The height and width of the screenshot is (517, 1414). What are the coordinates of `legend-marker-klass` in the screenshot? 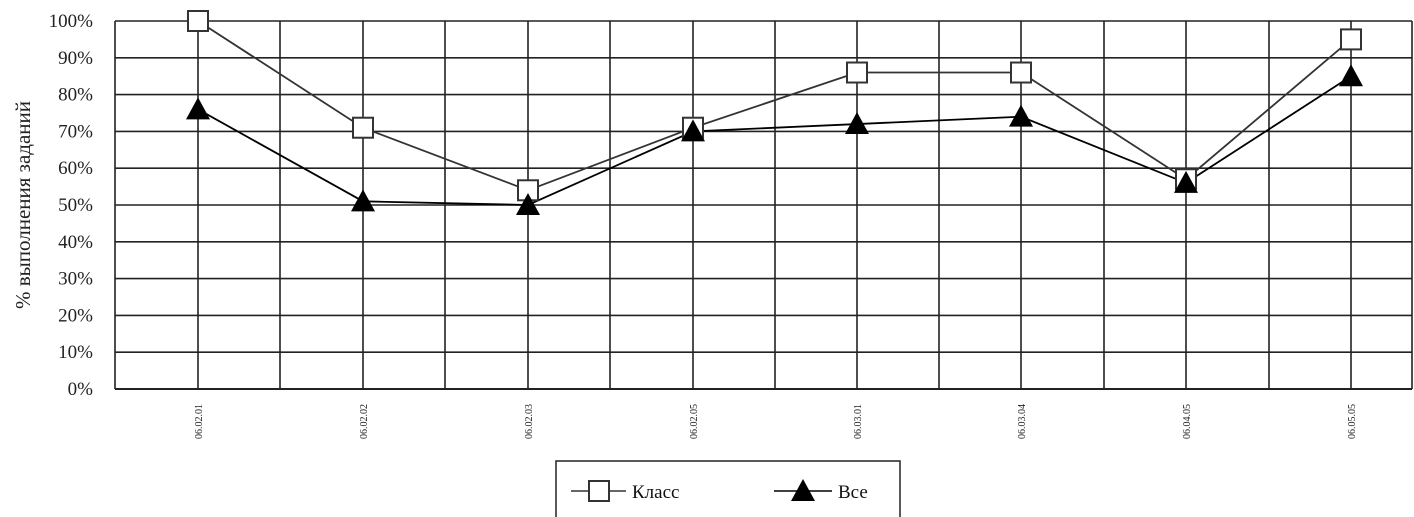 It's located at (599, 491).